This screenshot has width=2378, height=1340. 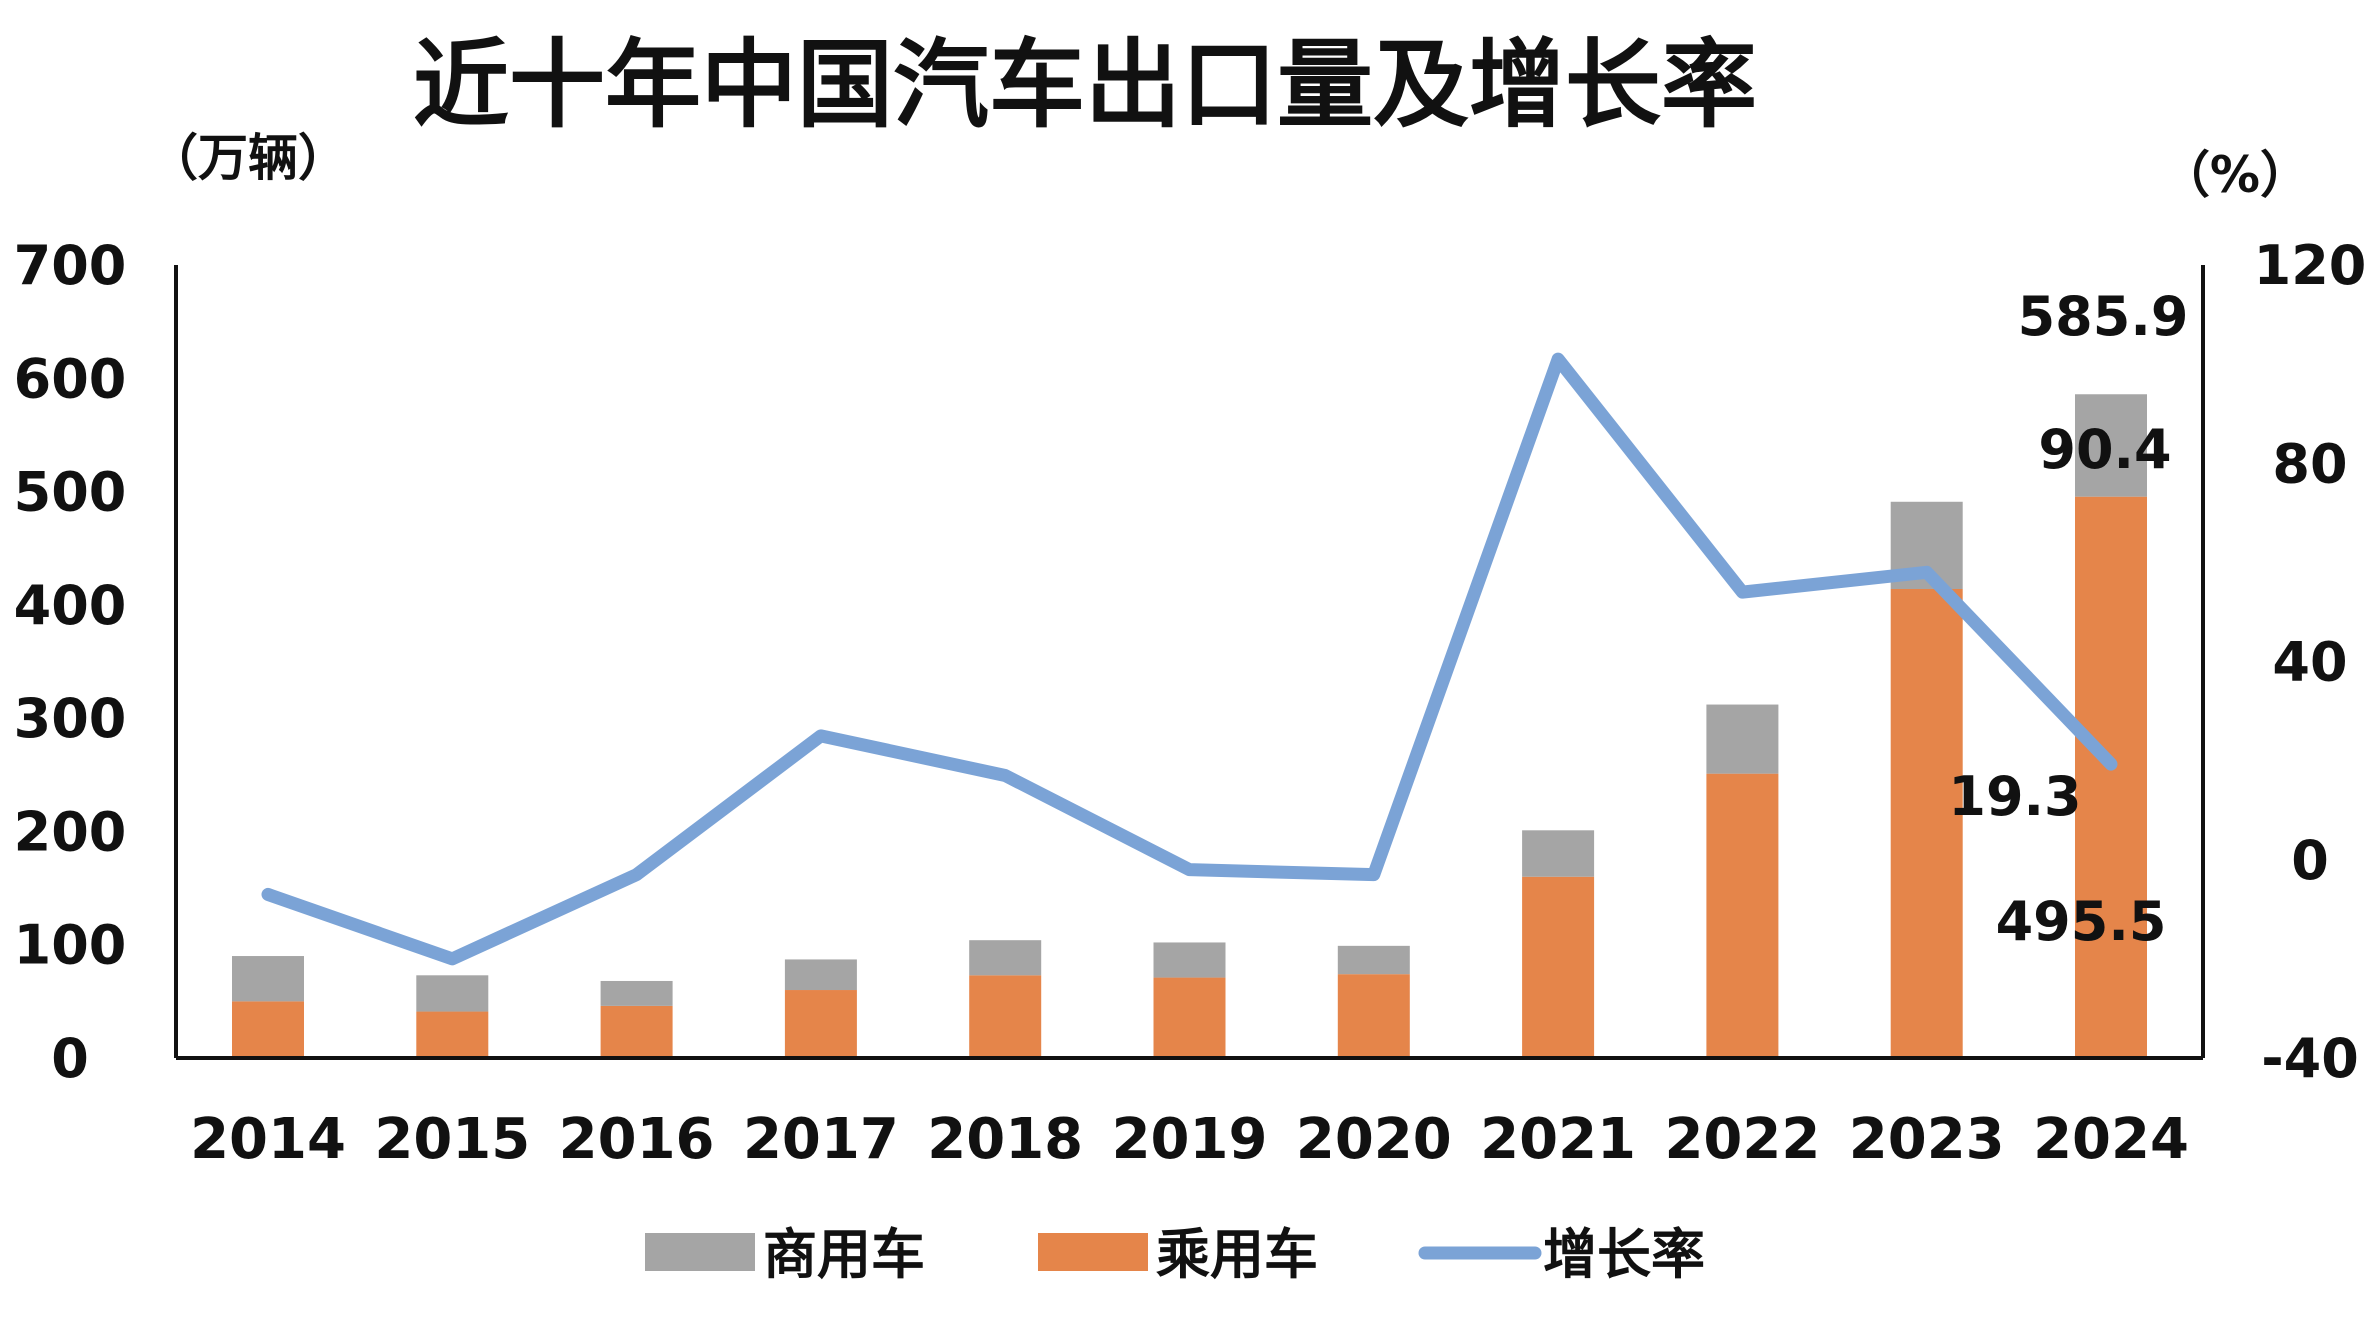 What do you see at coordinates (1374, 1139) in the screenshot?
I see `x-tick-label: 2020` at bounding box center [1374, 1139].